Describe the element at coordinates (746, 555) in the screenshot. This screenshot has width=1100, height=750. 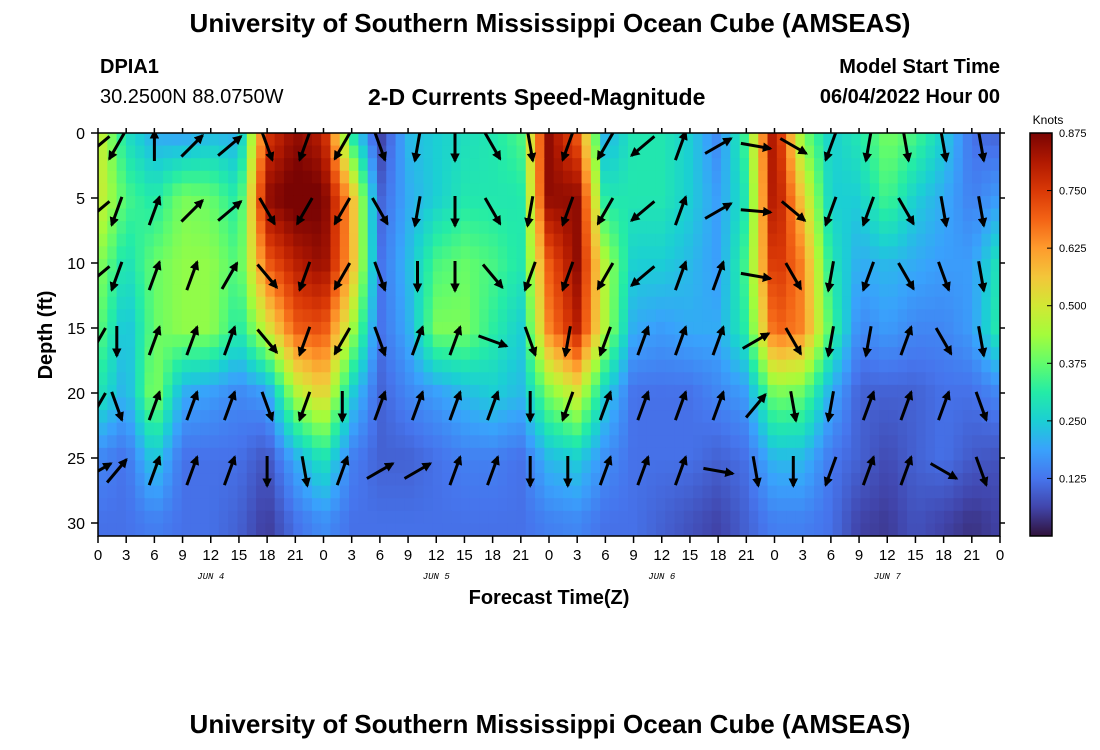
I see `x-tick-label: 21` at that location.